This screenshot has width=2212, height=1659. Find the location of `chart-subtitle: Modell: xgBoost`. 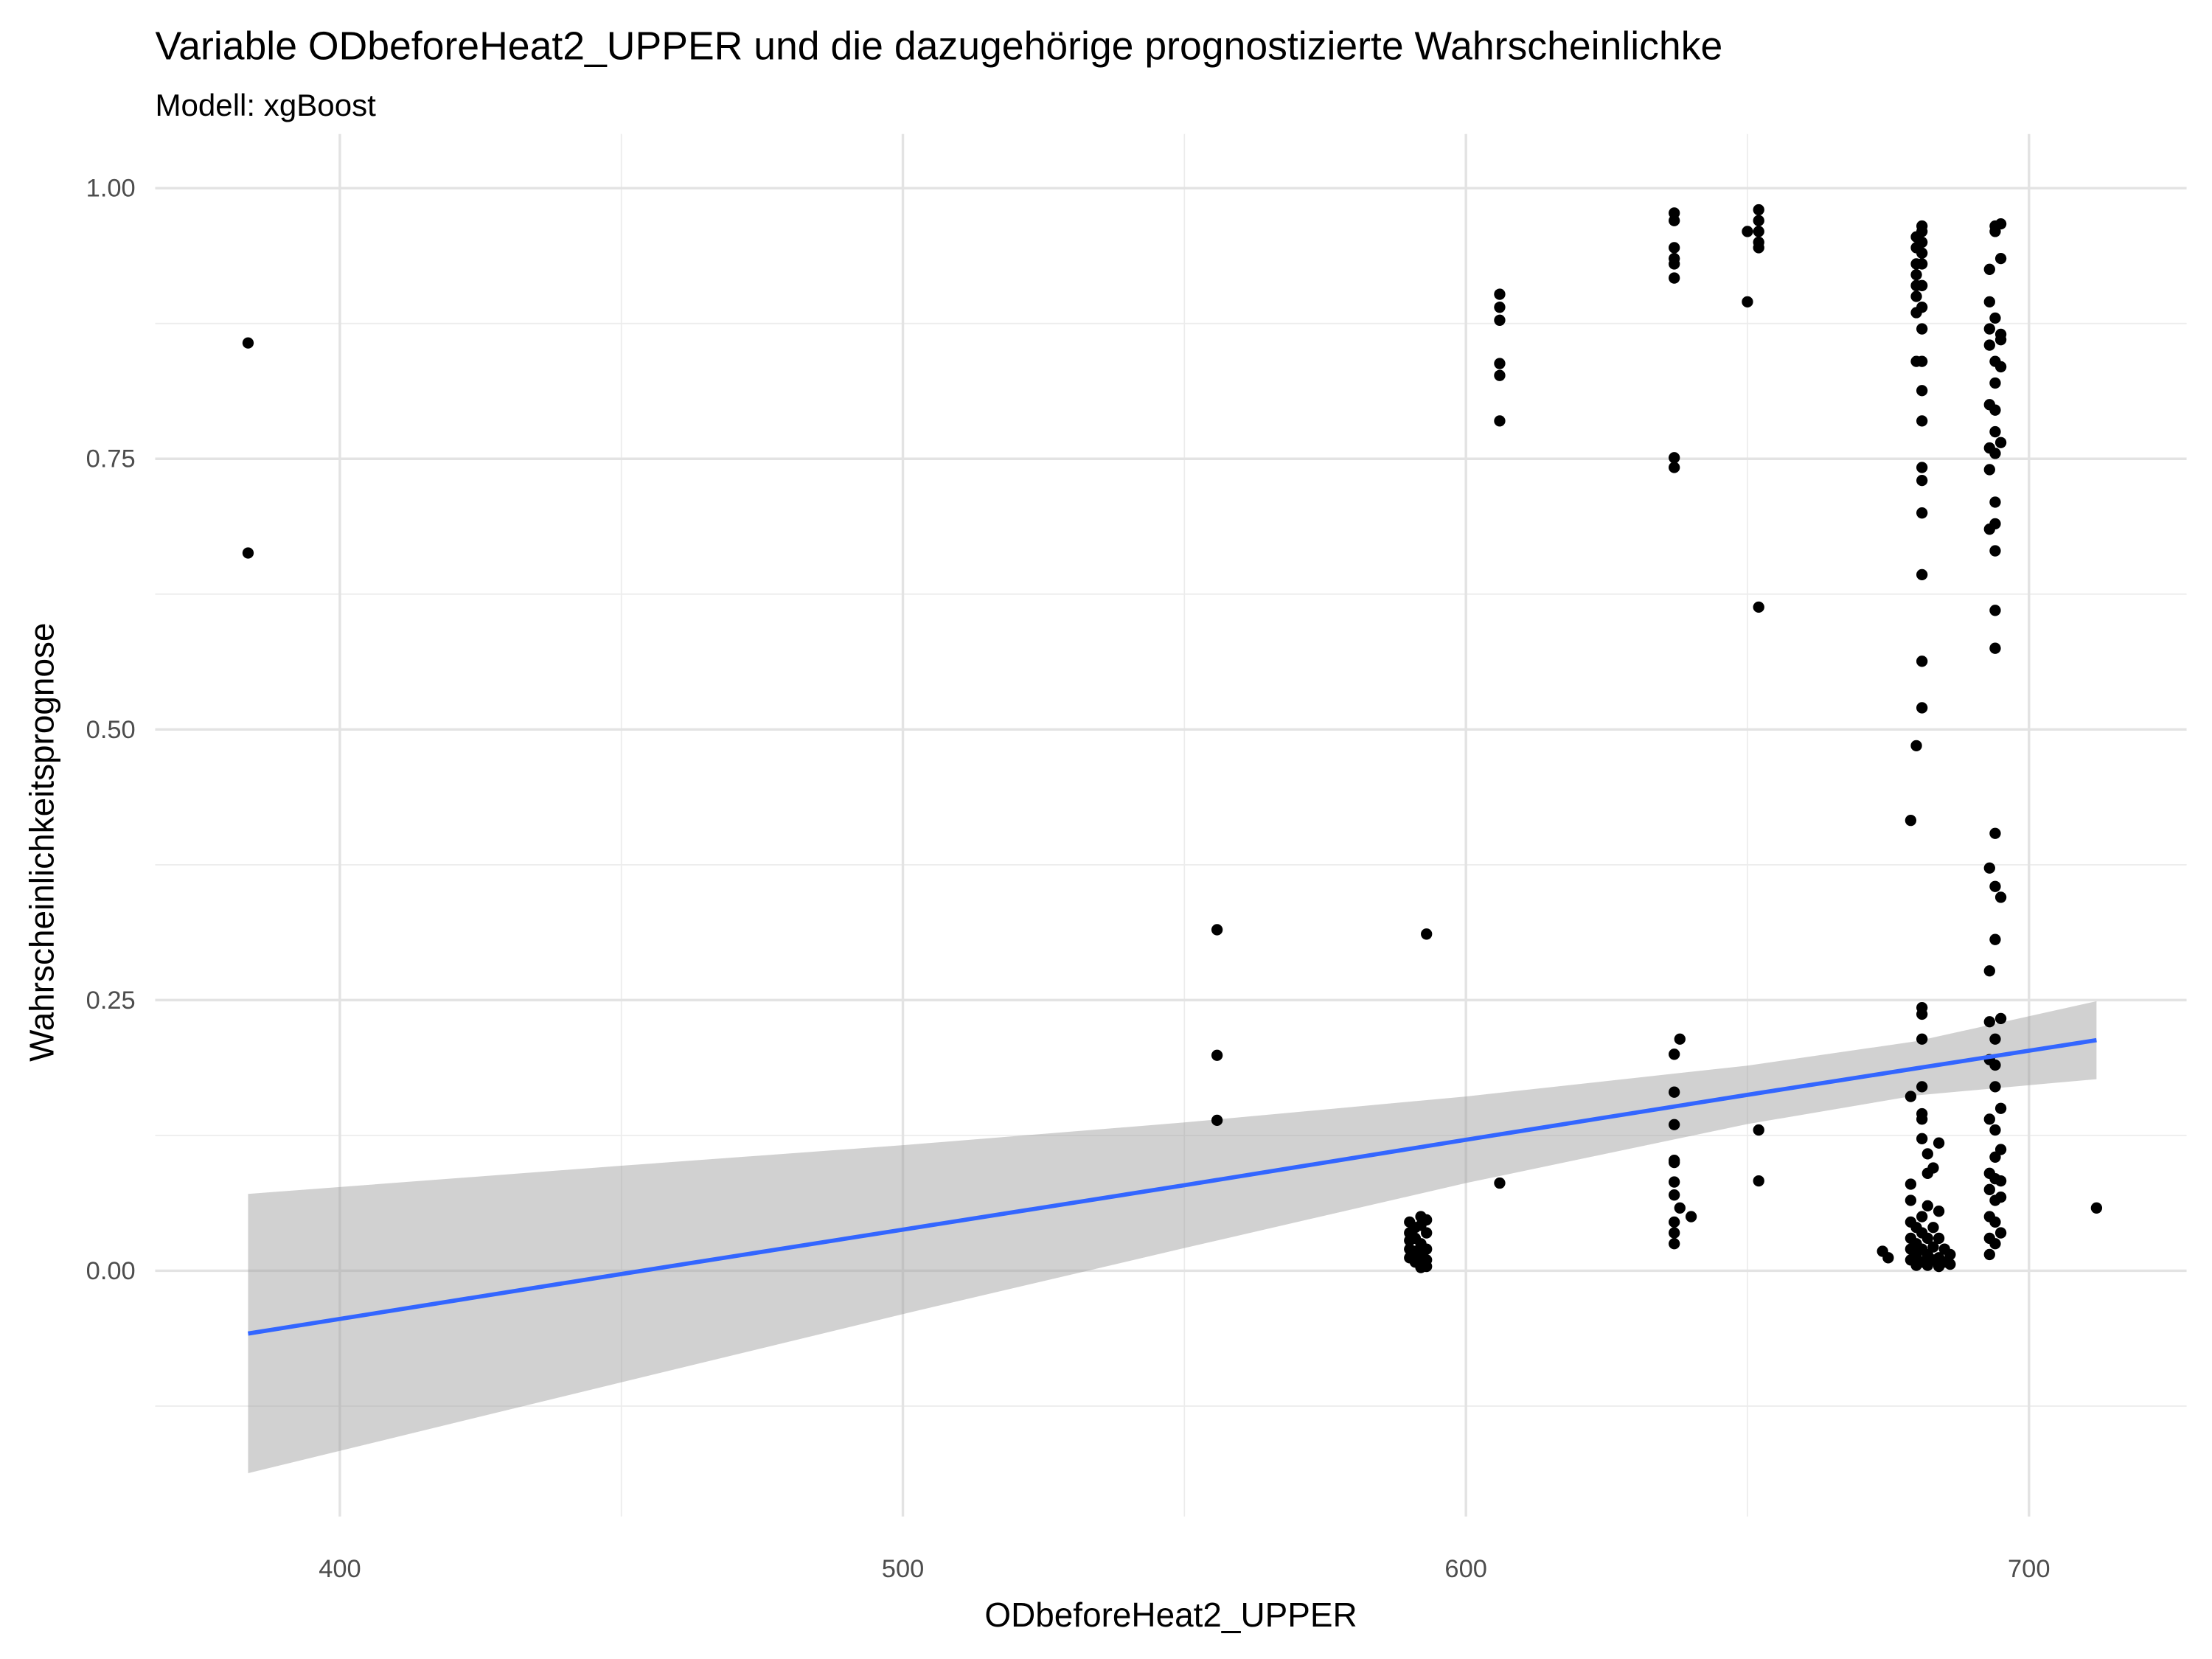

chart-subtitle: Modell: xgBoost is located at coordinates (265, 105).